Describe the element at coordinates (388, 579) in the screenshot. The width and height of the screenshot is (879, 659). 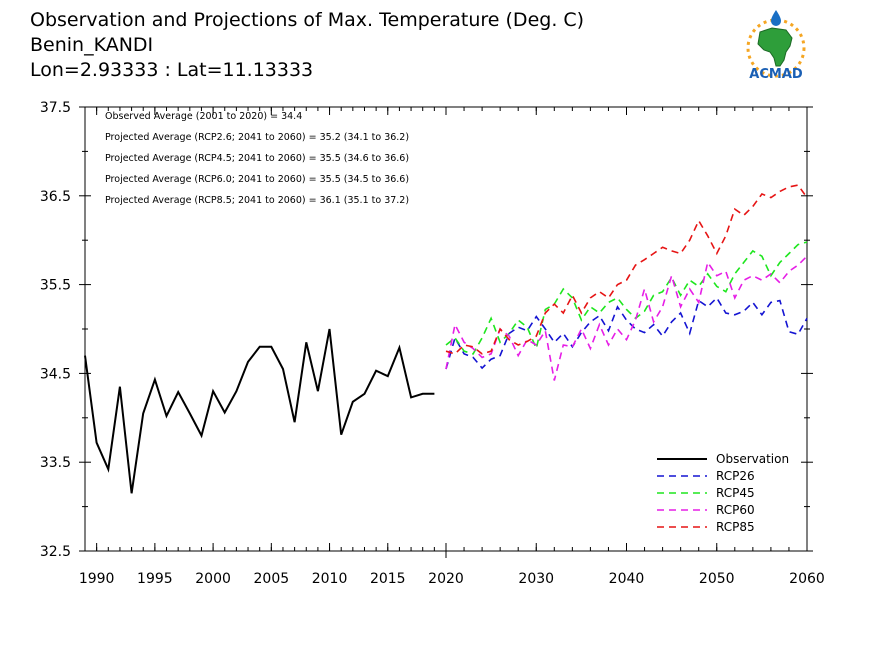
I see `x-tick-label: 2015` at that location.